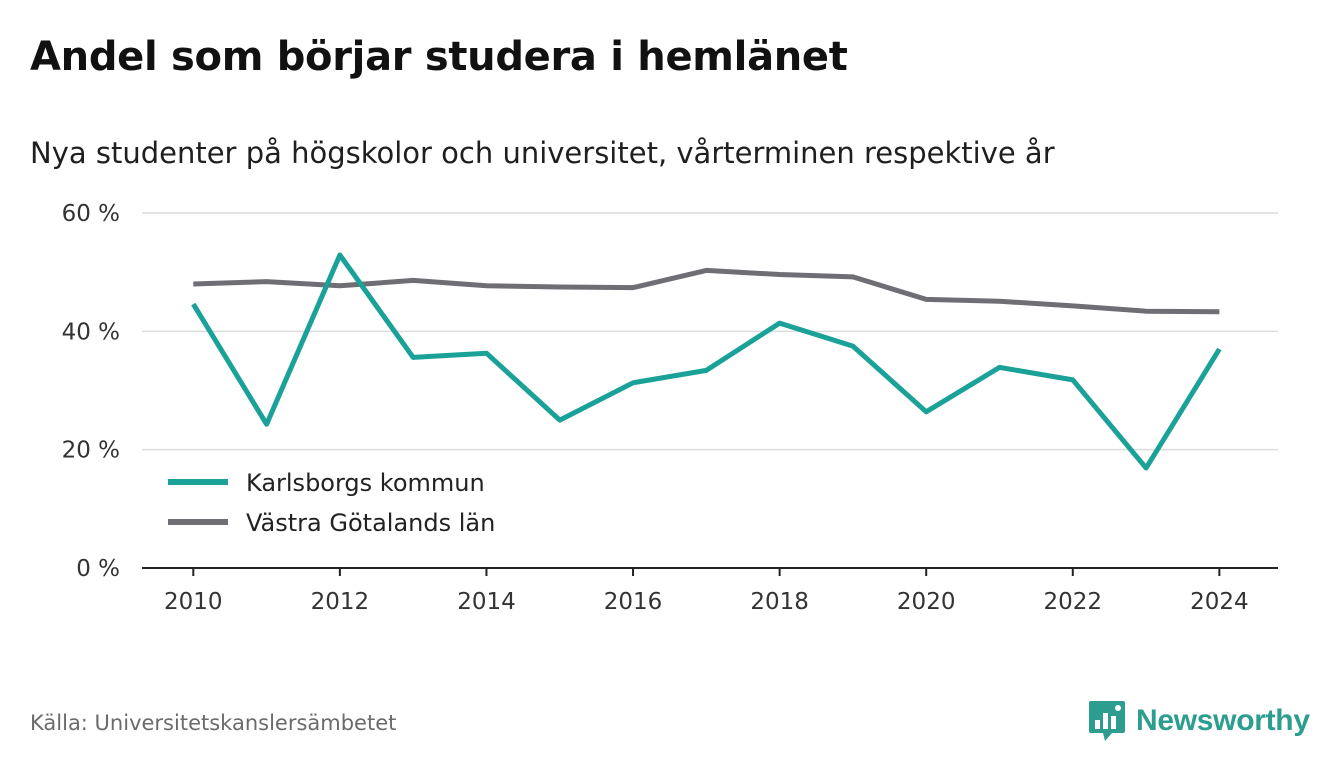  I want to click on legend: Karlsborgs kommun Västra Götalands län, so click(331, 503).